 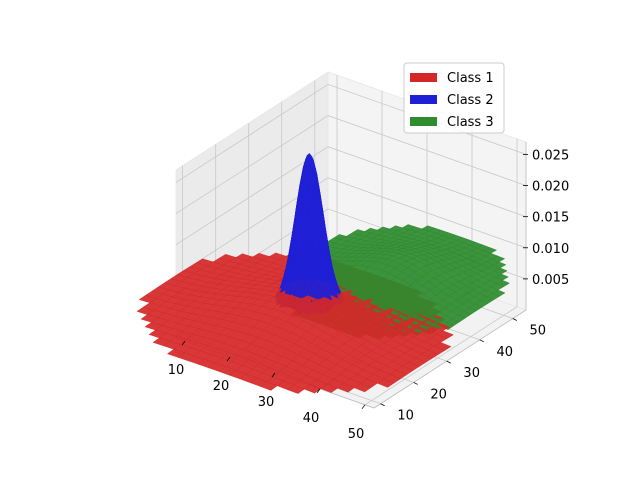 I want to click on y-tick-label: 40, so click(x=504, y=352).